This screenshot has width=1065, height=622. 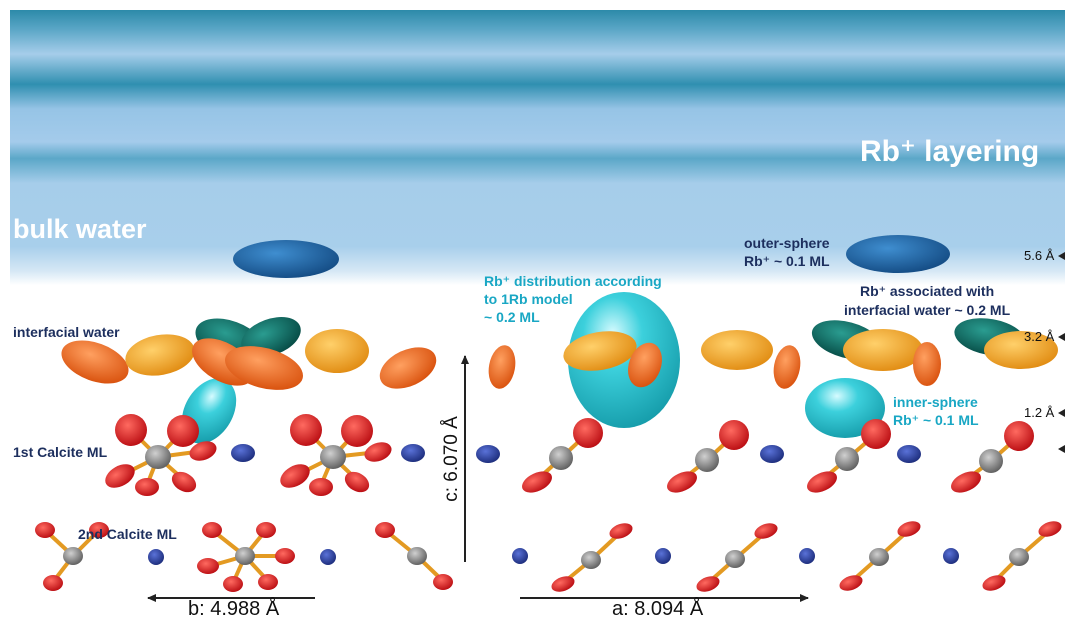 What do you see at coordinates (234, 609) in the screenshot?
I see `b-axis-label: b: 4.988 Å` at bounding box center [234, 609].